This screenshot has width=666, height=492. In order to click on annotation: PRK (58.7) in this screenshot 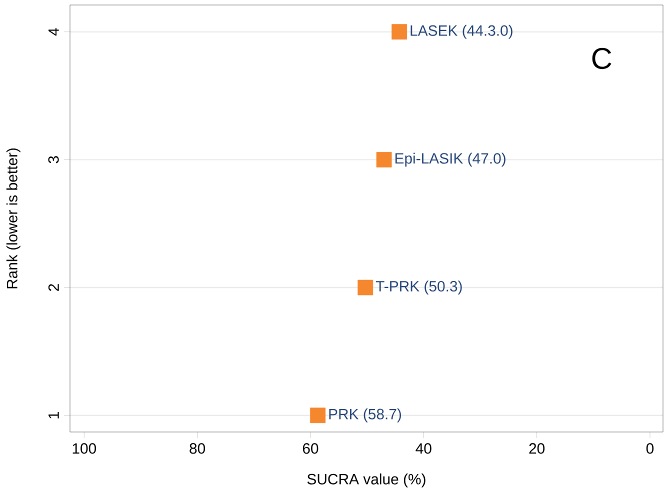, I will do `click(365, 415)`.